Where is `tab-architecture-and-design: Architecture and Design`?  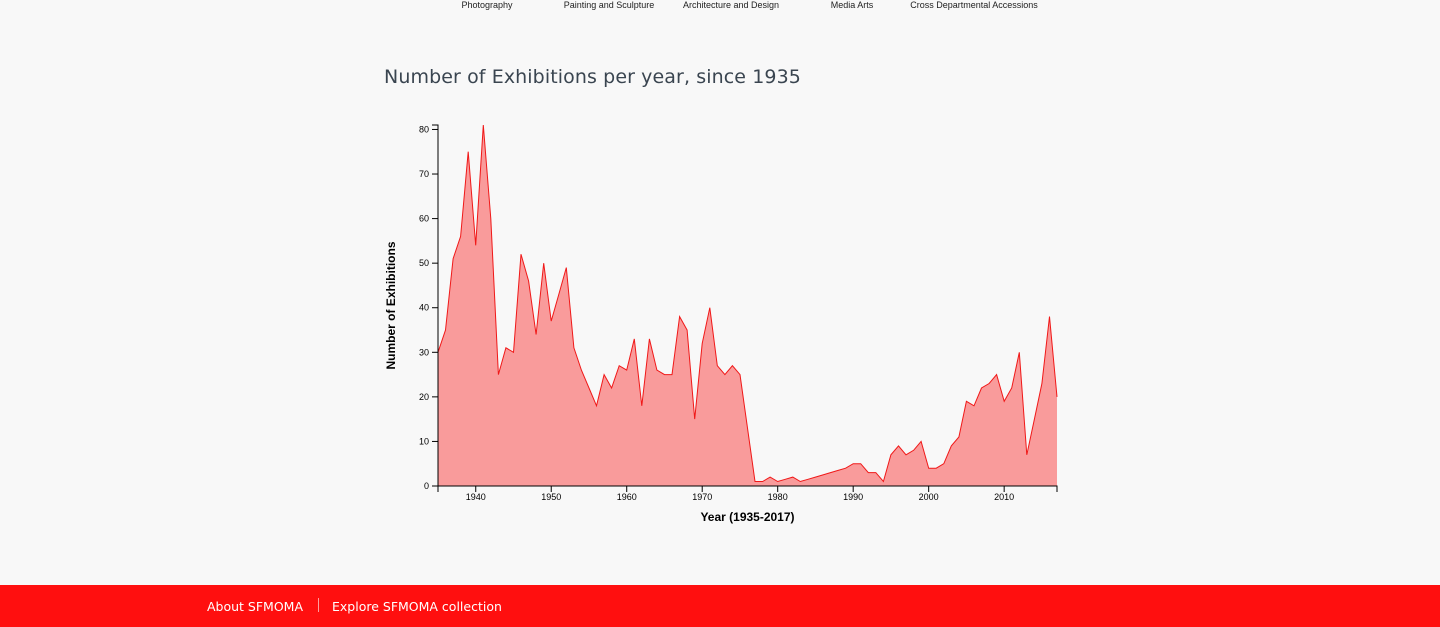 tab-architecture-and-design: Architecture and Design is located at coordinates (731, 5).